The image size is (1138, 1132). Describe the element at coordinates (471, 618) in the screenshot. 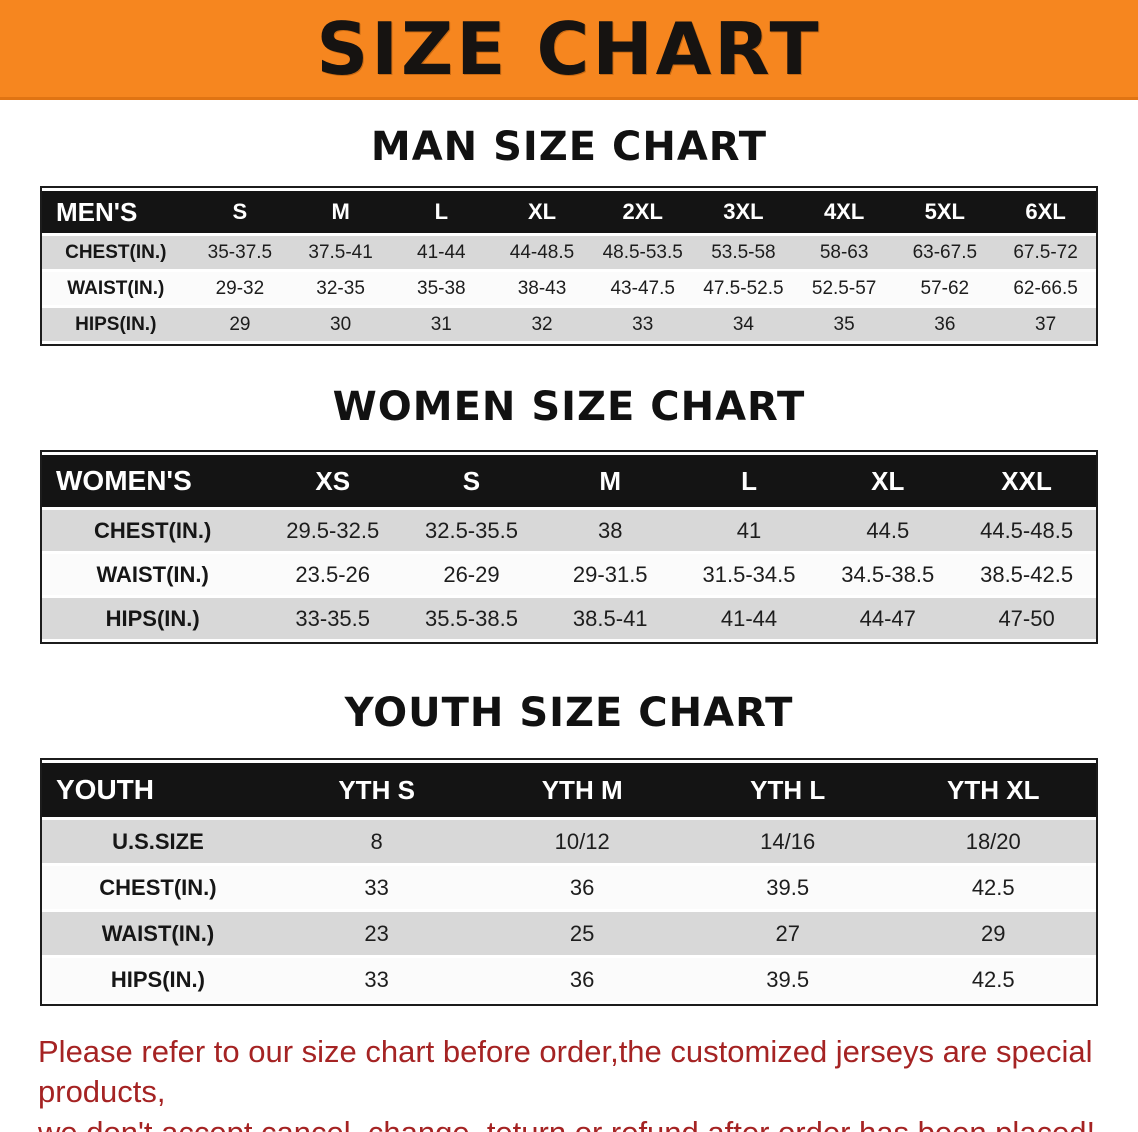

I see `size-value-cell: 35.5-38.5` at that location.